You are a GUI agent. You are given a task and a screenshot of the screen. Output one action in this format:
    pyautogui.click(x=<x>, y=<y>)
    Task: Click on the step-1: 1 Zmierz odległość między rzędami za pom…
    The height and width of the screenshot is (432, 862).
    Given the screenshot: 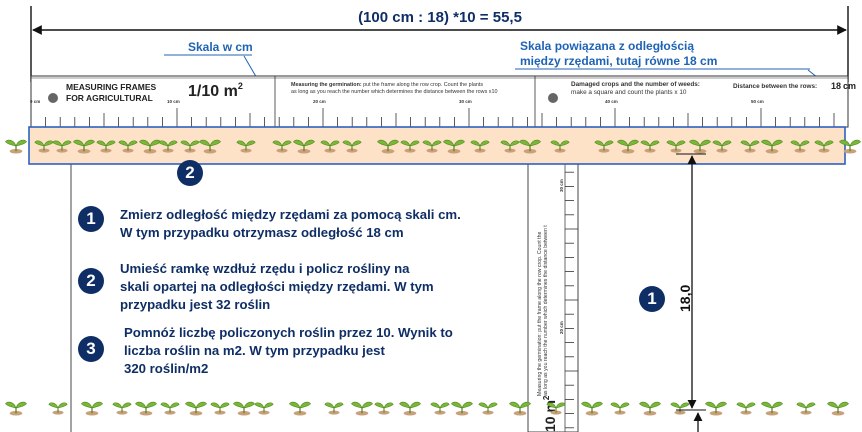 What is the action you would take?
    pyautogui.click(x=269, y=224)
    